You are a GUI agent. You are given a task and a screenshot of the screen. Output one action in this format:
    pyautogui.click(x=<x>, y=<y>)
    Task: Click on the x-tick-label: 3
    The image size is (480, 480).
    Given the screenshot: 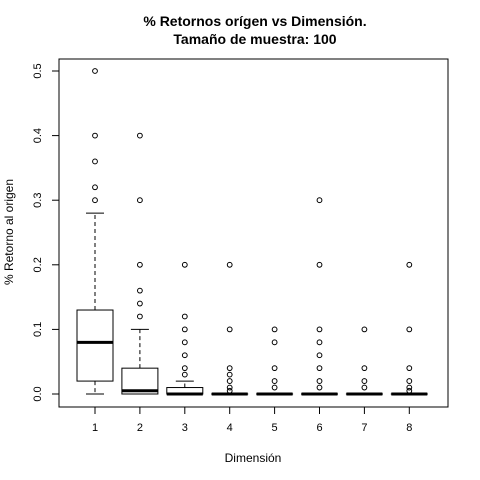 What is the action you would take?
    pyautogui.click(x=185, y=428)
    